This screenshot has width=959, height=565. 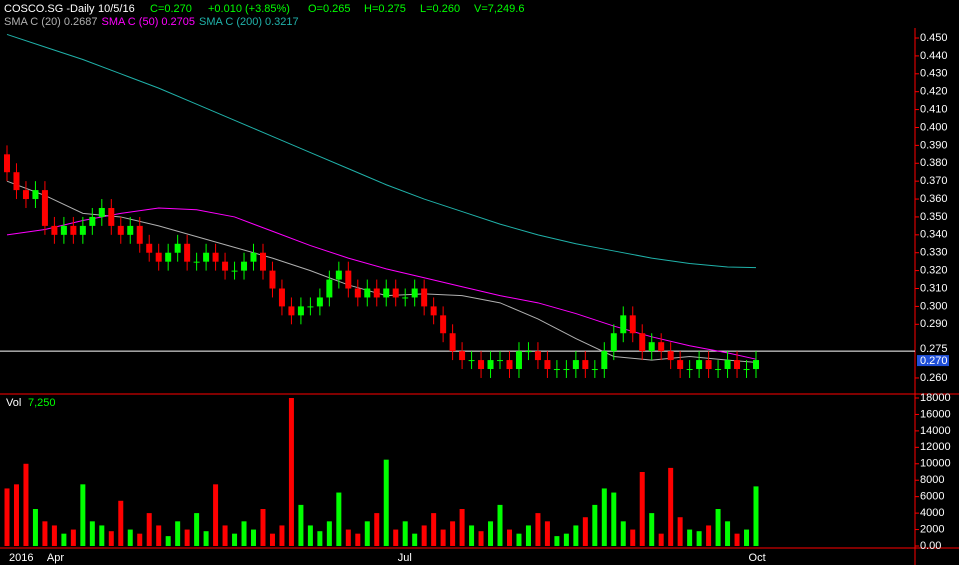 I want to click on y-tick-label: 0.310, so click(x=934, y=288).